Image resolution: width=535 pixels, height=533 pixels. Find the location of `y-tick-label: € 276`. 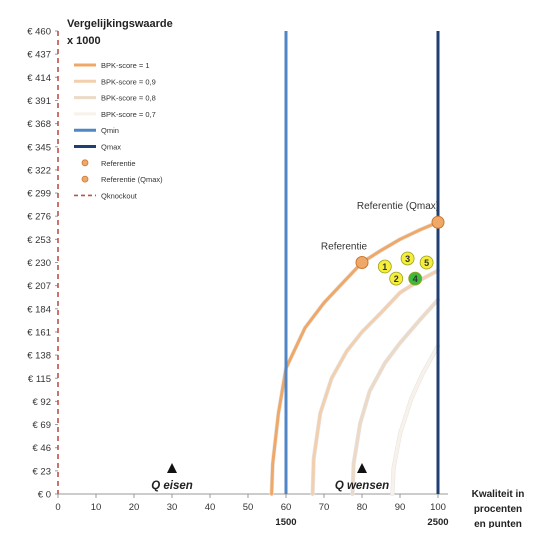

y-tick-label: € 276 is located at coordinates (39, 217).